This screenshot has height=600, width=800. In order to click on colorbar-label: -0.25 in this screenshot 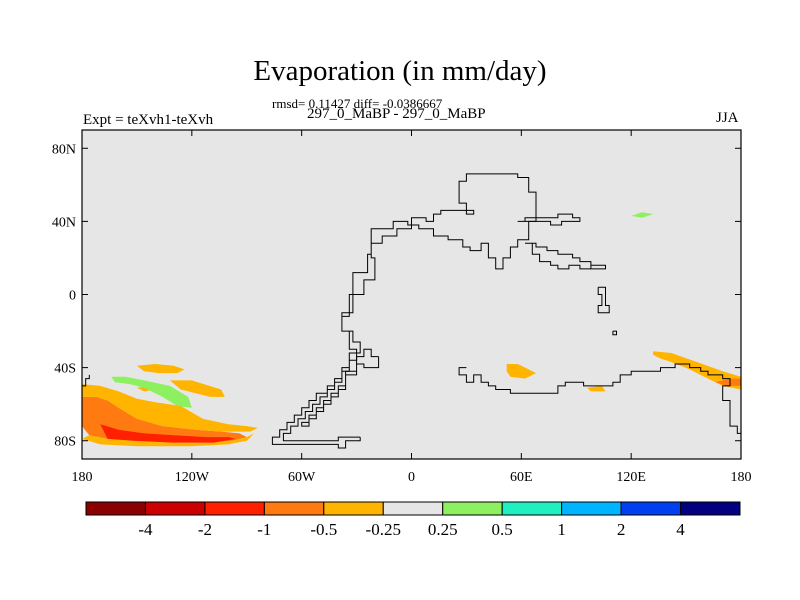, I will do `click(383, 529)`.